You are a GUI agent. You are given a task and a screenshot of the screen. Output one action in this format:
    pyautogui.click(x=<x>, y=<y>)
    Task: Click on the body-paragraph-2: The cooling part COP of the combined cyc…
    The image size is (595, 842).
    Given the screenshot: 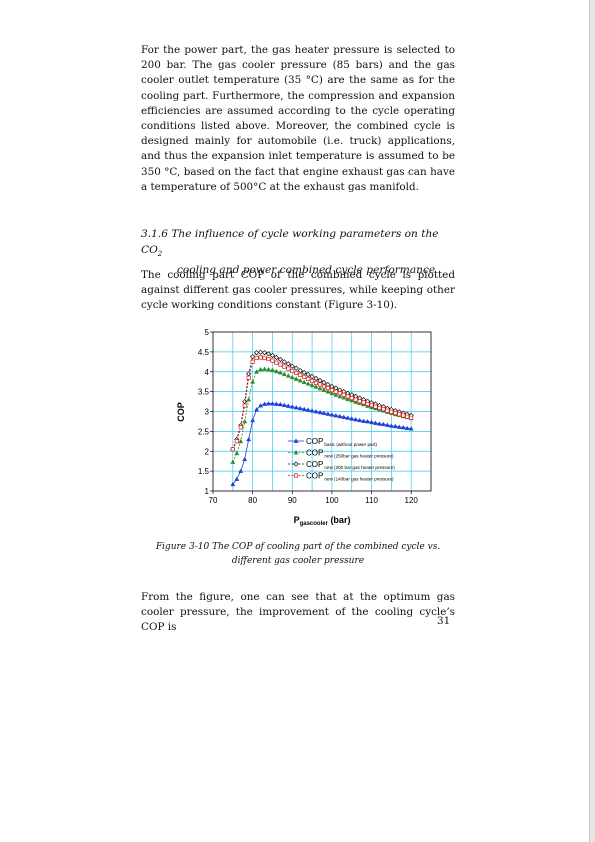 What is the action you would take?
    pyautogui.click(x=298, y=290)
    